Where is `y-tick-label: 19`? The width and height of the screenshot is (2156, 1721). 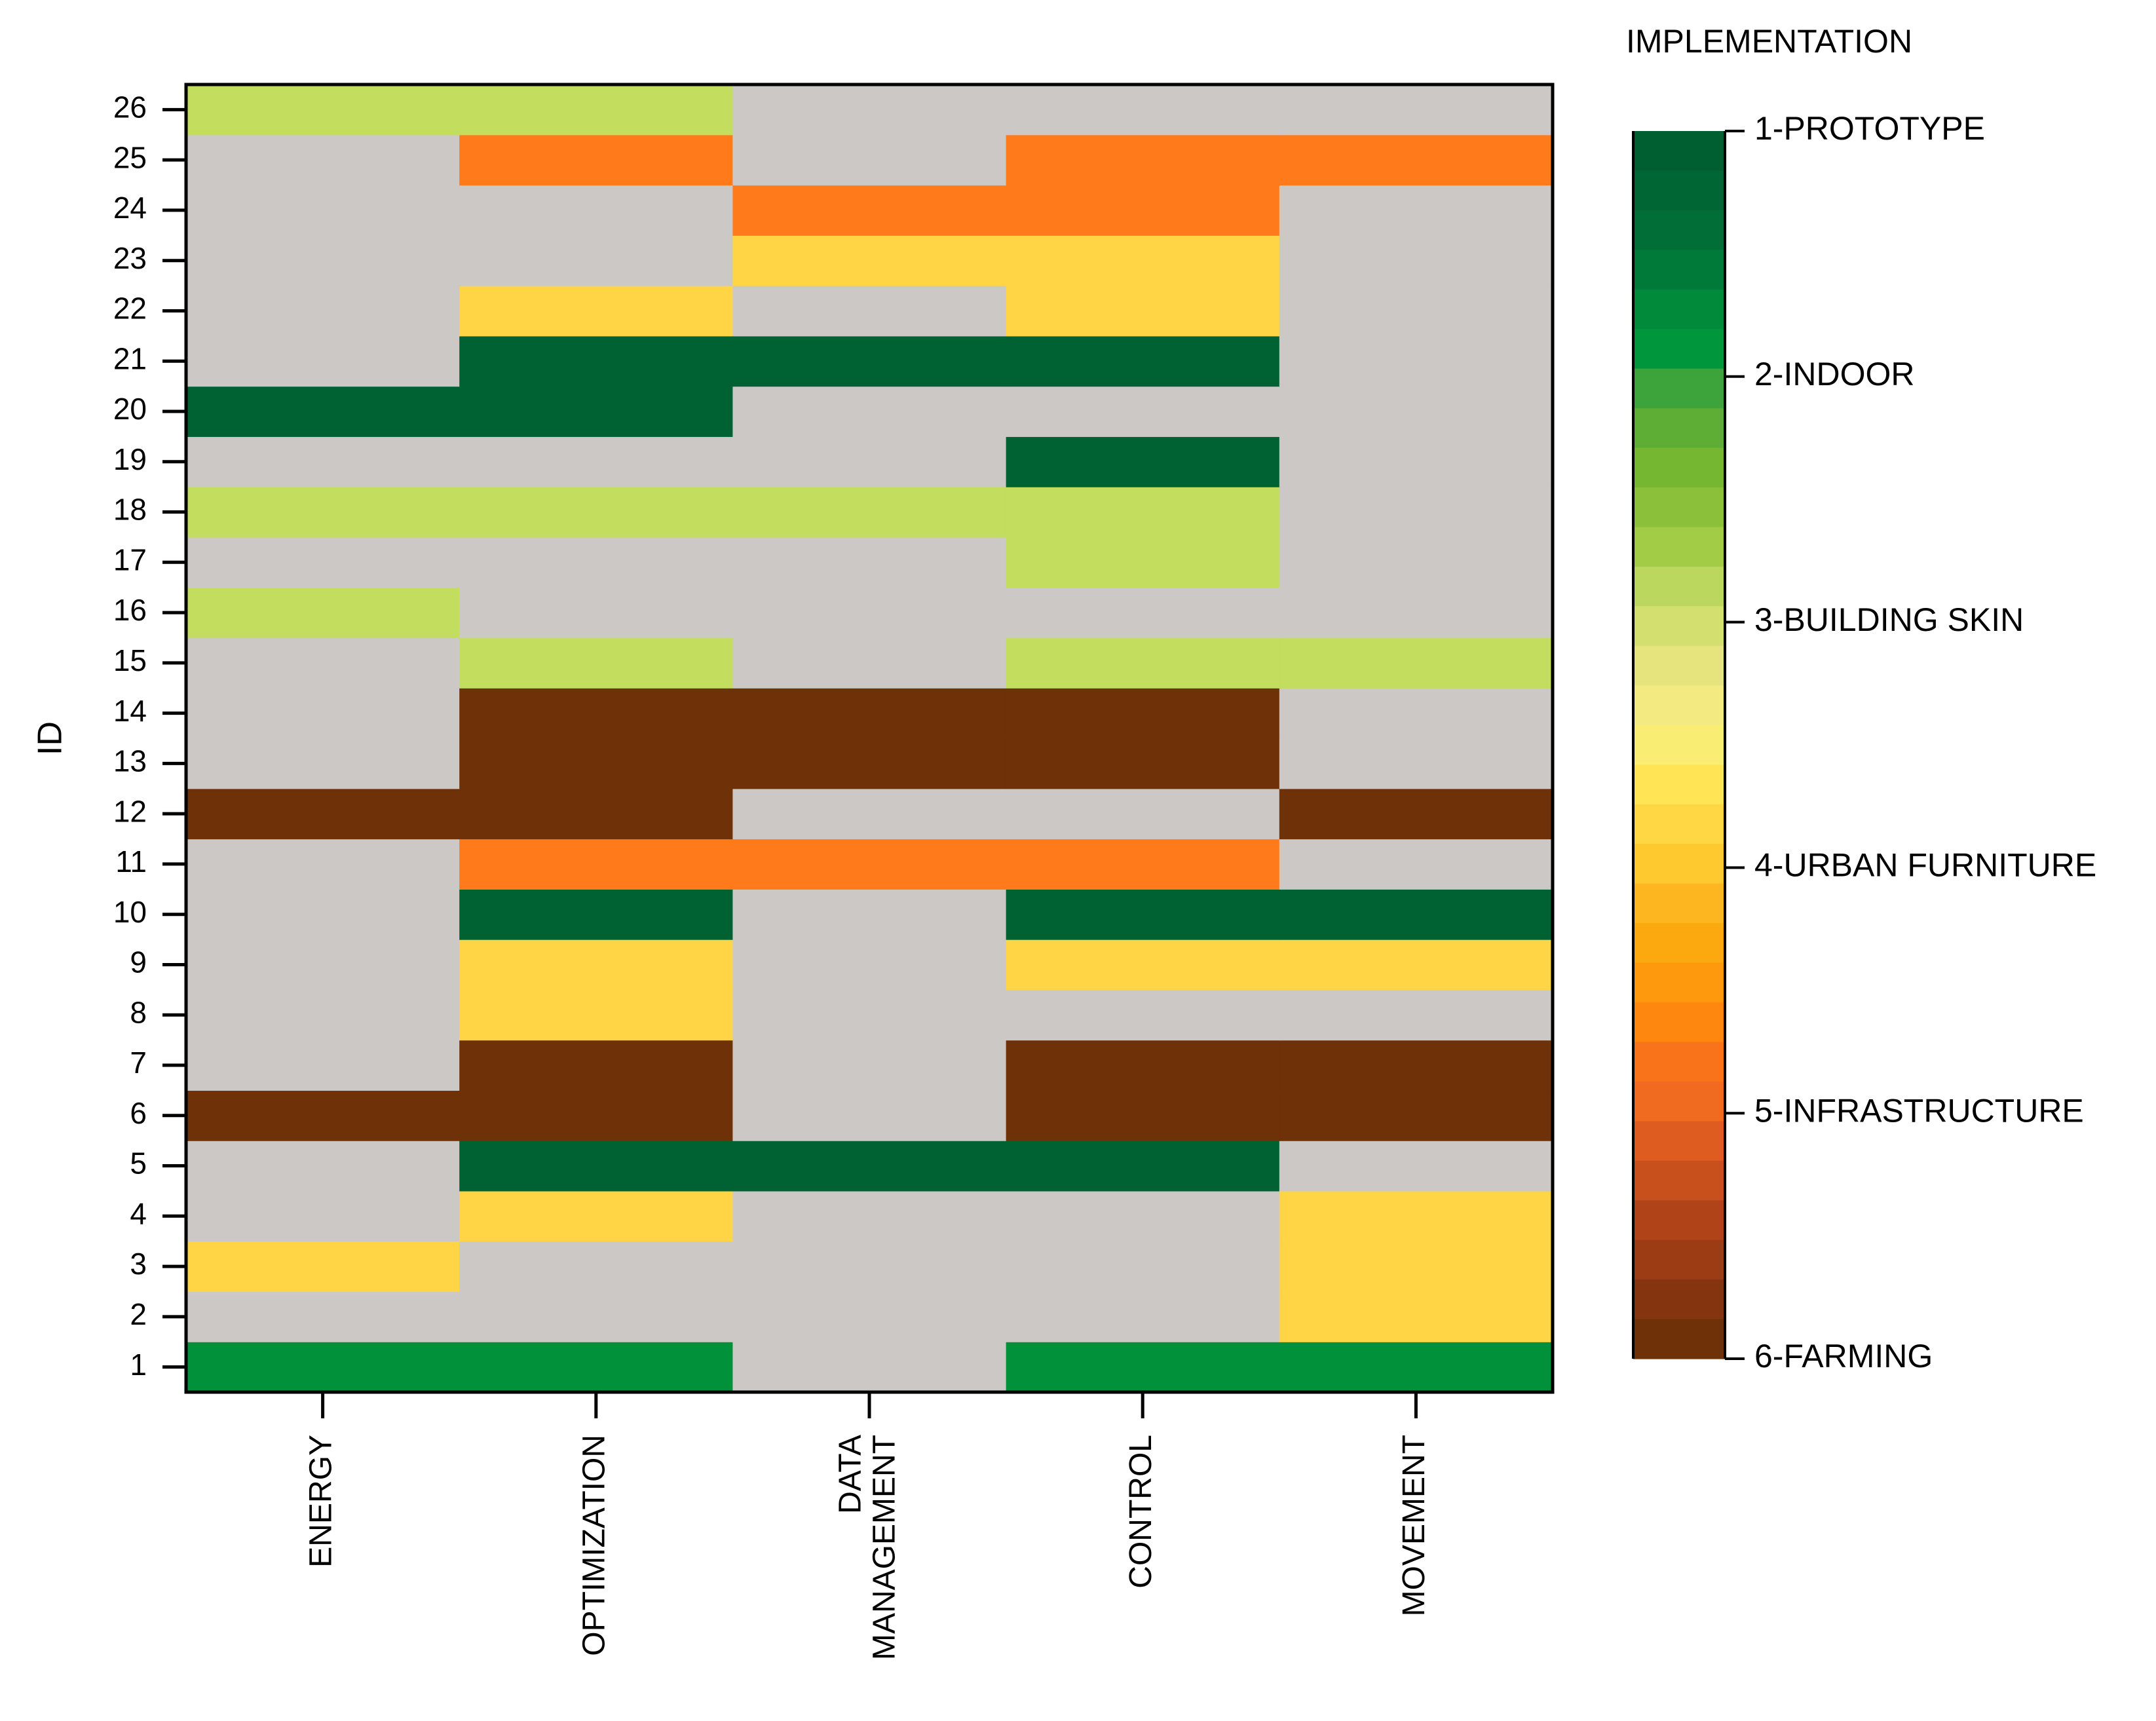
y-tick-label: 19 is located at coordinates (130, 459).